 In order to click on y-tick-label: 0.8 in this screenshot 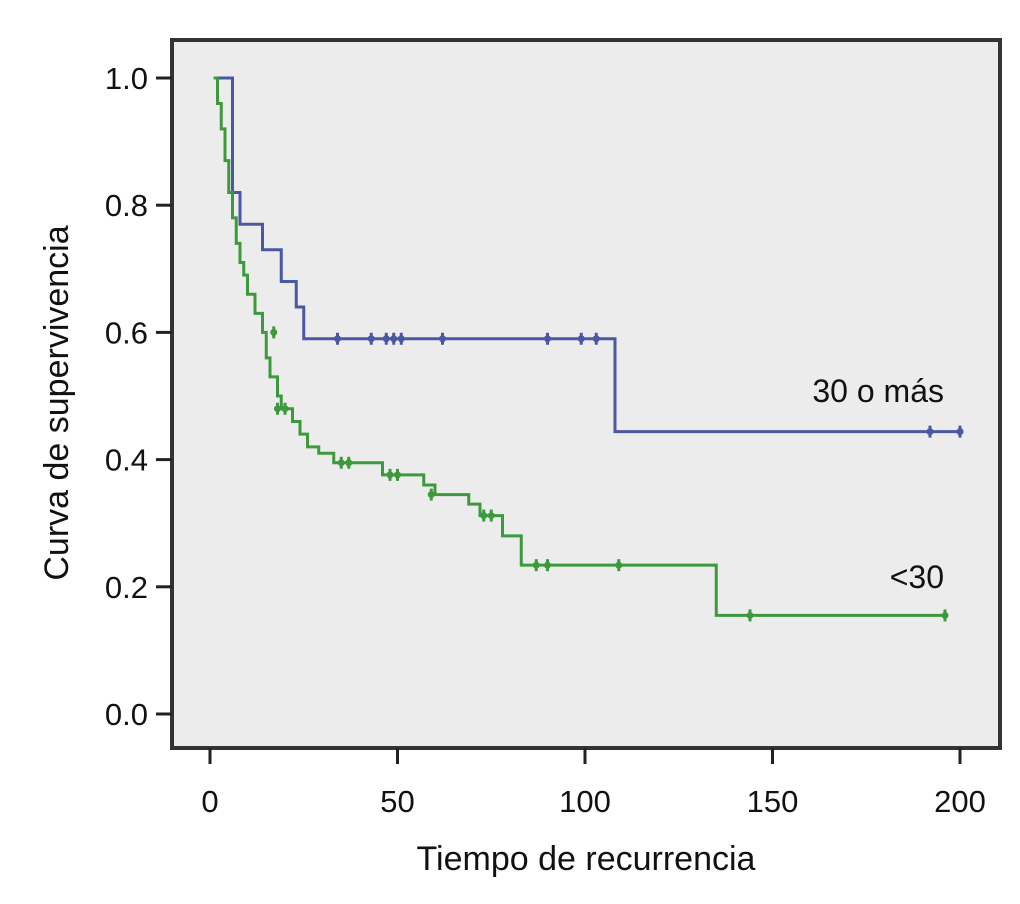, I will do `click(126, 205)`.